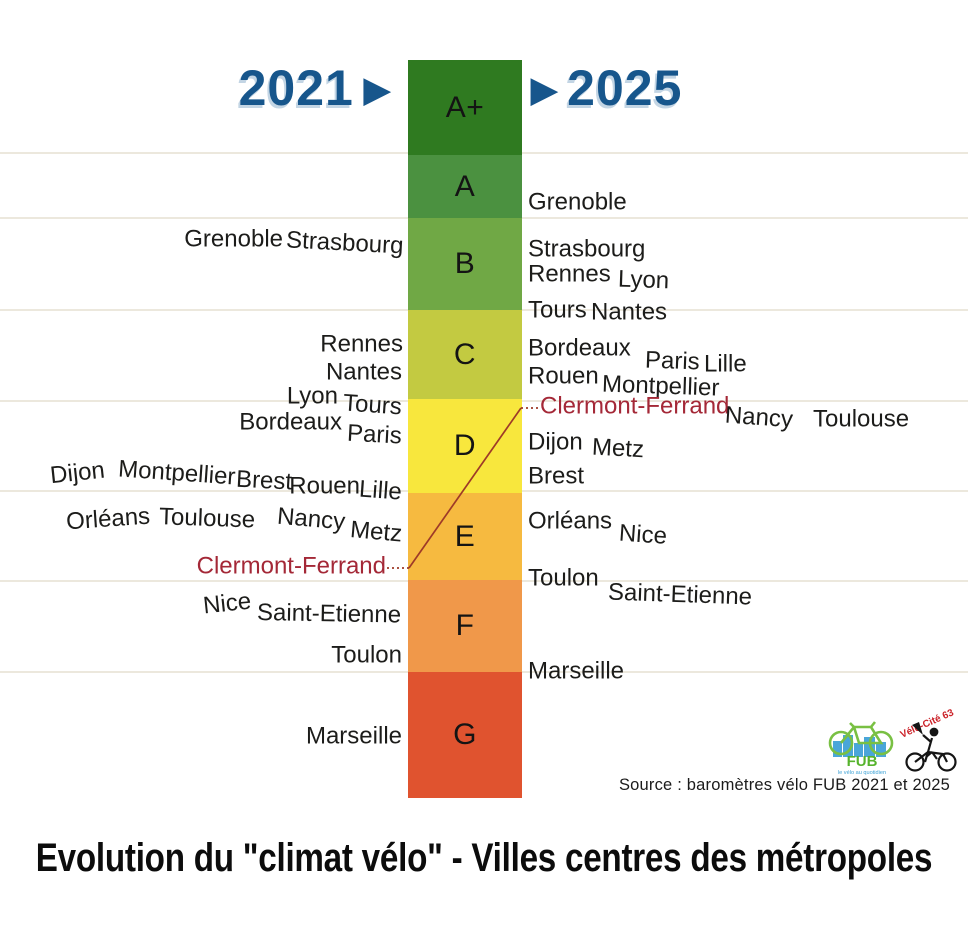  Describe the element at coordinates (643, 280) in the screenshot. I see `city-label-2025-lyon: Lyon` at that location.